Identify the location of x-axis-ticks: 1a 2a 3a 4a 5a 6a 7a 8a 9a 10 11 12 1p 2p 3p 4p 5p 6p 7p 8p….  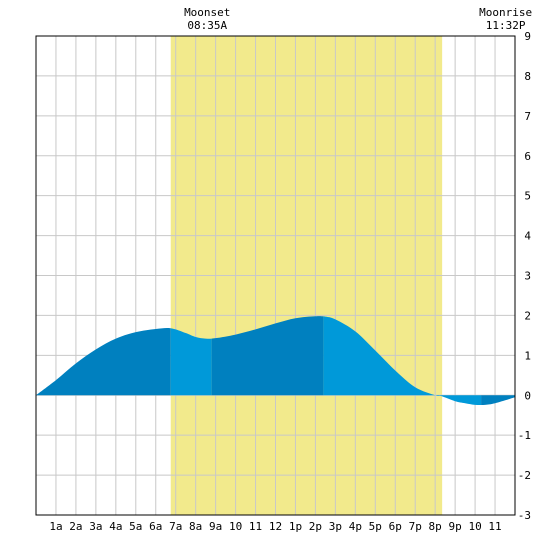
(275, 526).